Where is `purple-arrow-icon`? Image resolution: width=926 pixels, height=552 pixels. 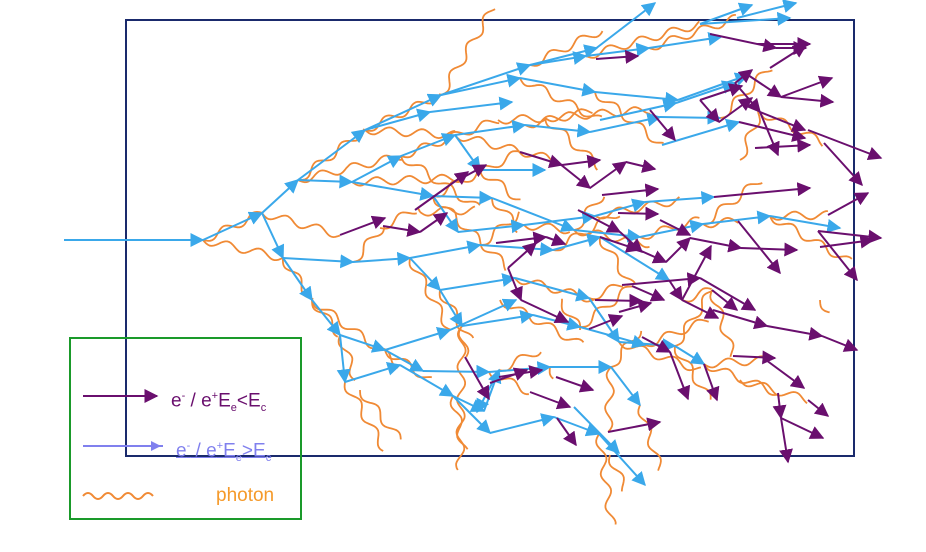 purple-arrow-icon is located at coordinates (121, 396).